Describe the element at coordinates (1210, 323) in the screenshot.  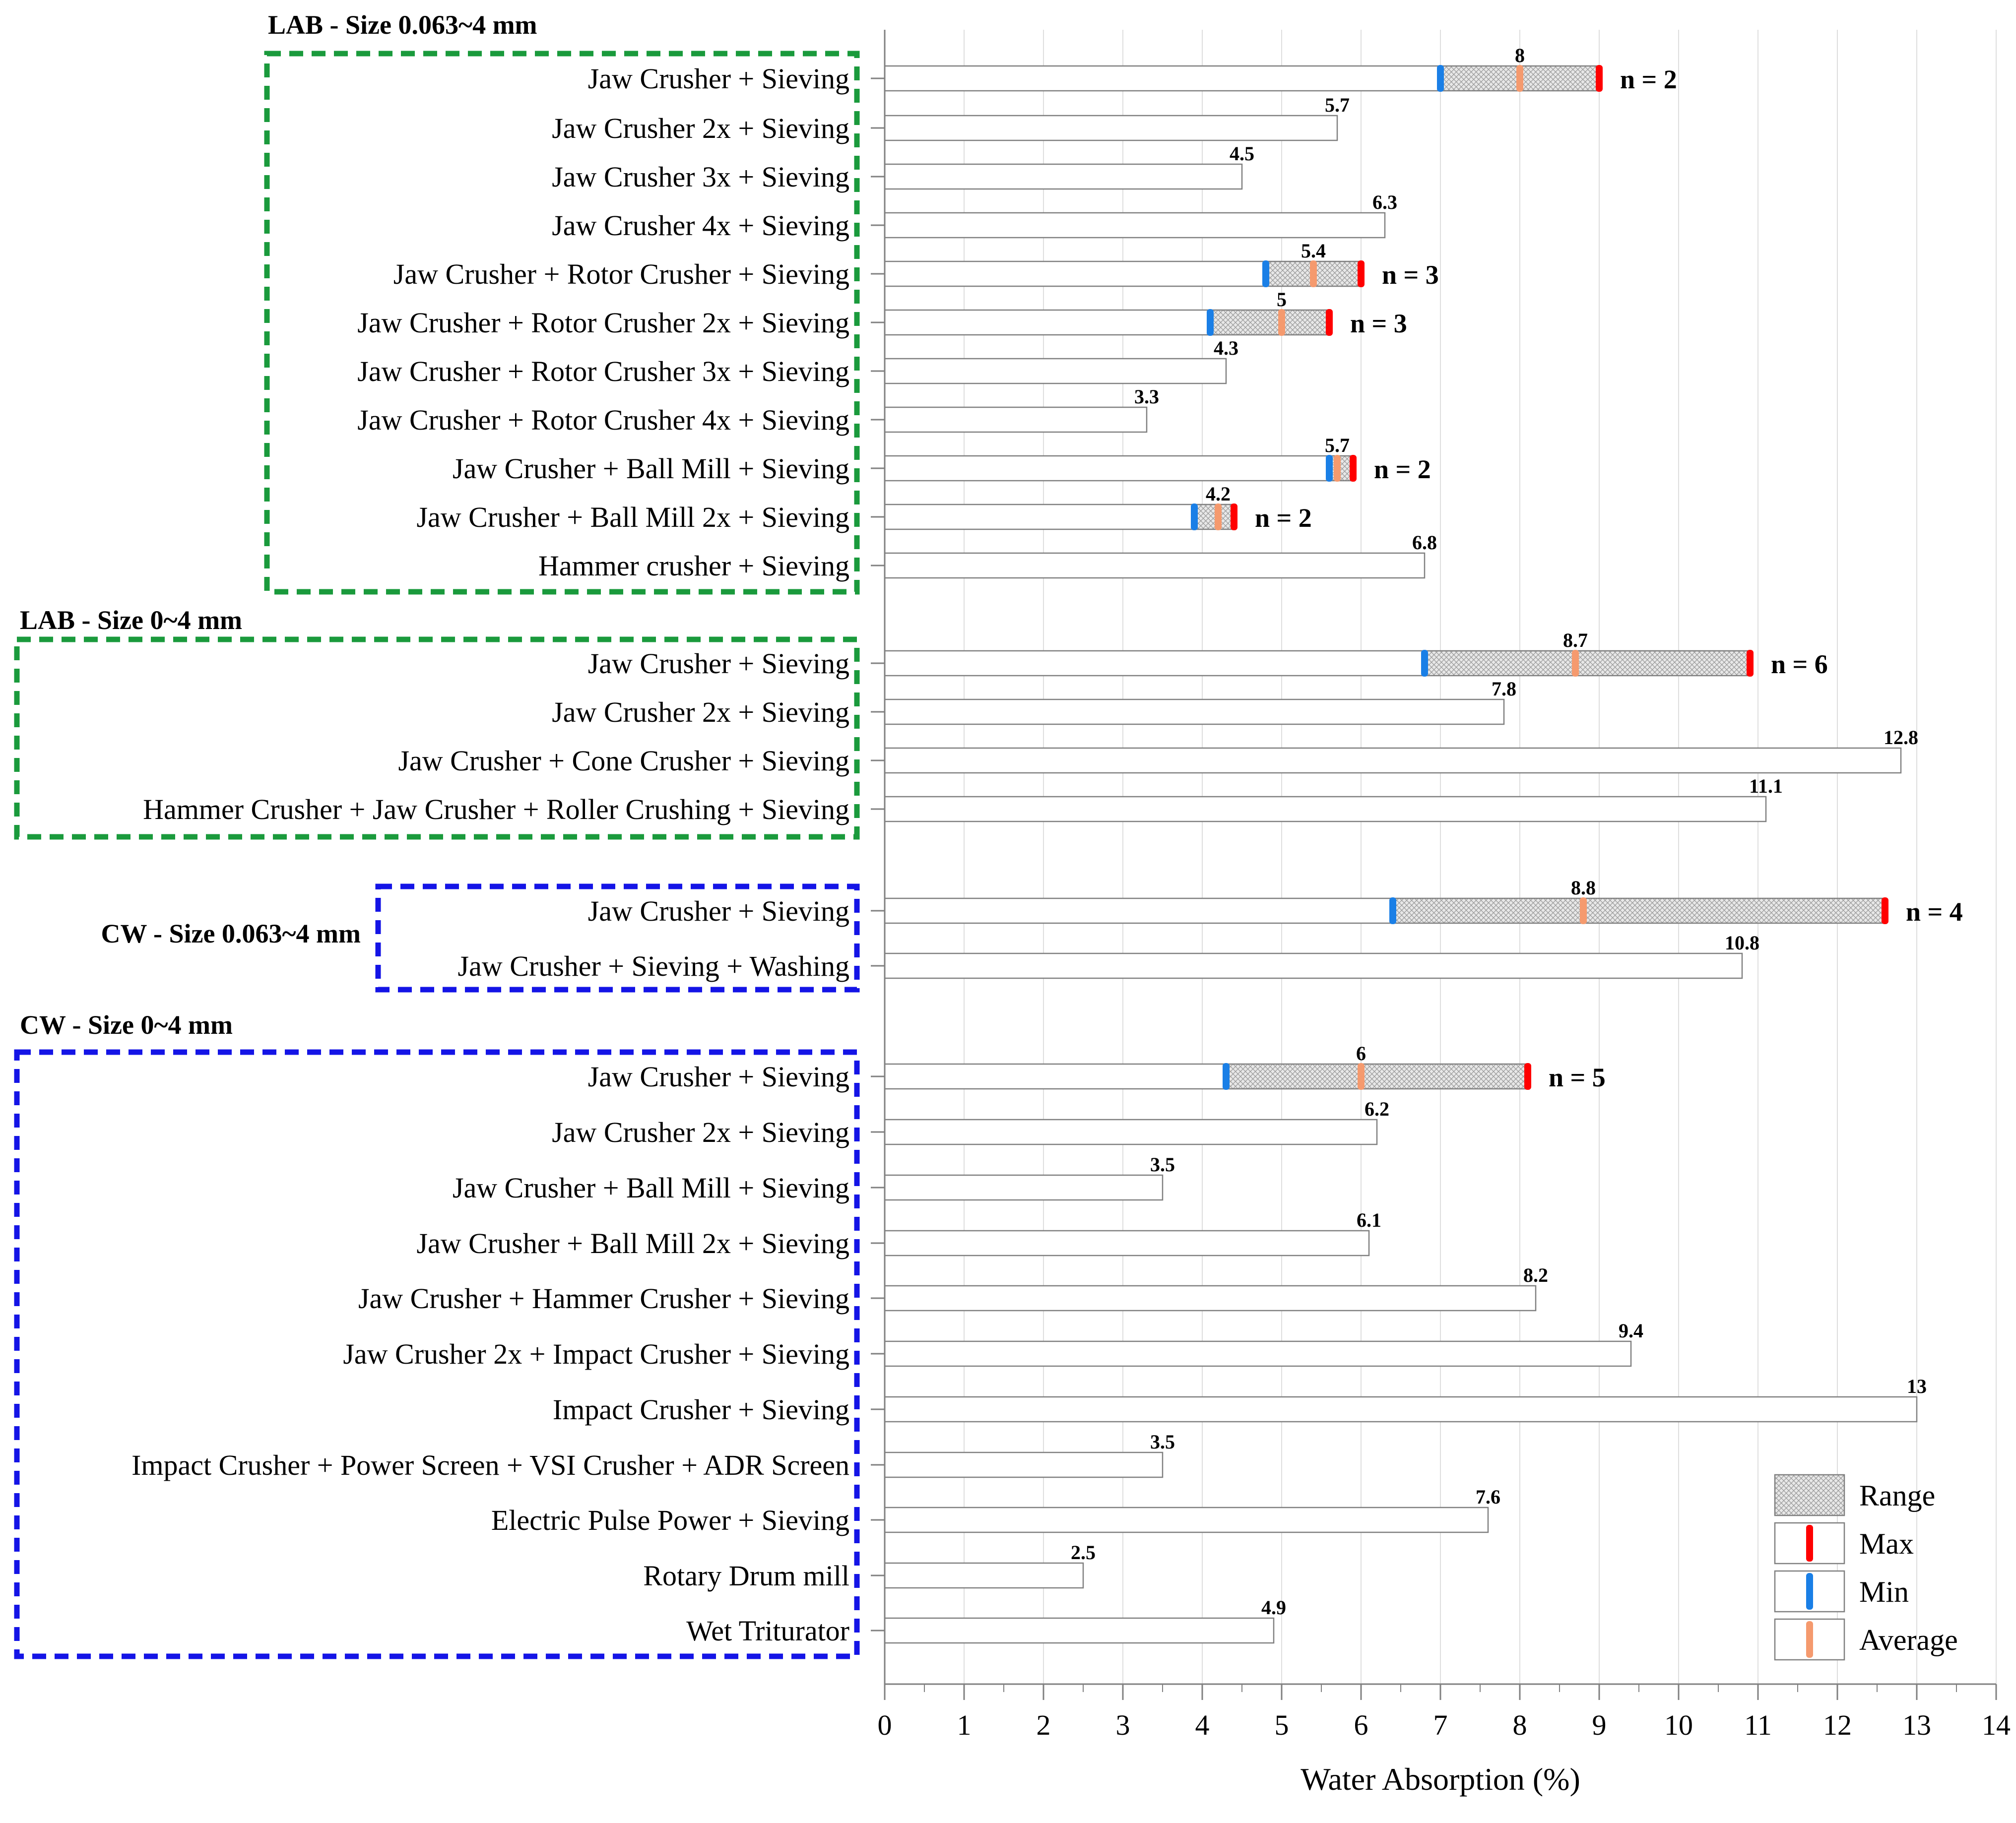
I see `group-0-row-5-min-marker` at that location.